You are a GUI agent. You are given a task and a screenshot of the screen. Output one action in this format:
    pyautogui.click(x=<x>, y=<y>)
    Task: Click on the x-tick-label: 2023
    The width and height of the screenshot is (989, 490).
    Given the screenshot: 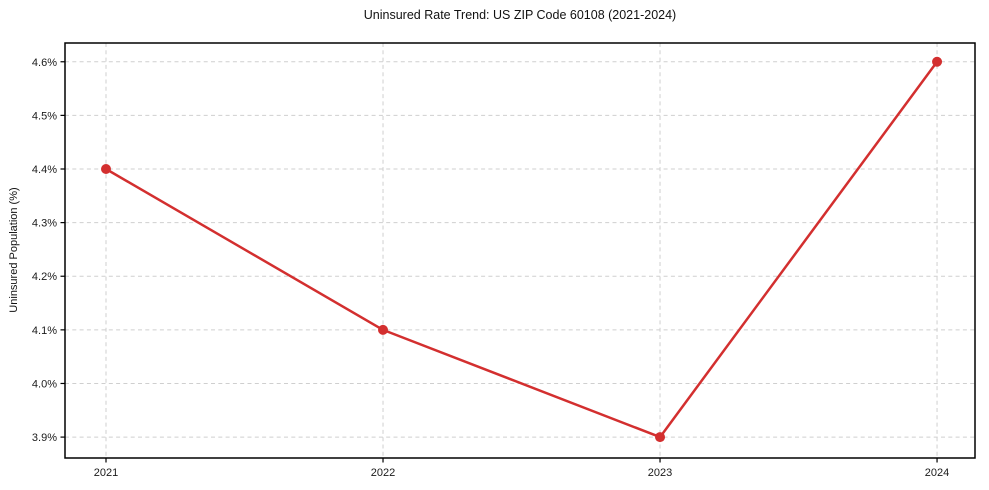 What is the action you would take?
    pyautogui.click(x=660, y=473)
    